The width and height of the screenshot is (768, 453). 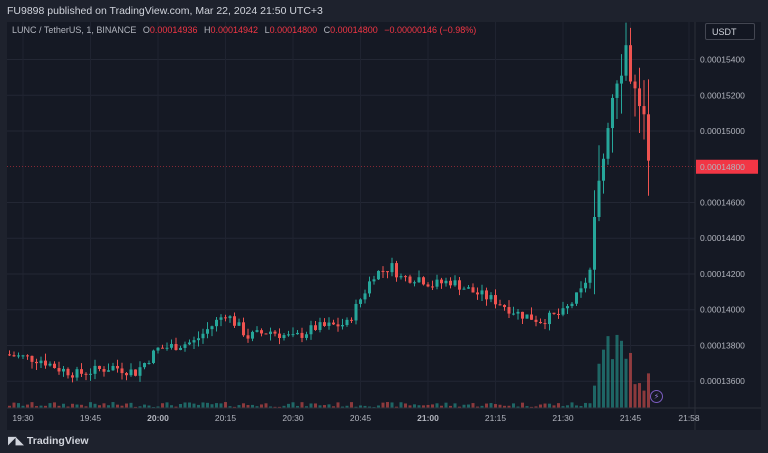 I want to click on footer-bar, so click(x=384, y=441).